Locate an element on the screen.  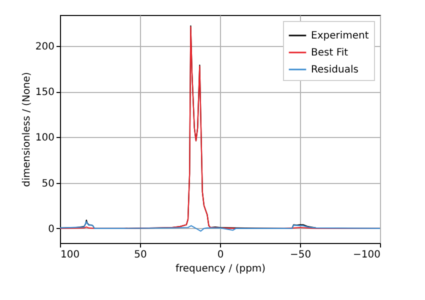
y-tick-label: 100 is located at coordinates (44, 138).